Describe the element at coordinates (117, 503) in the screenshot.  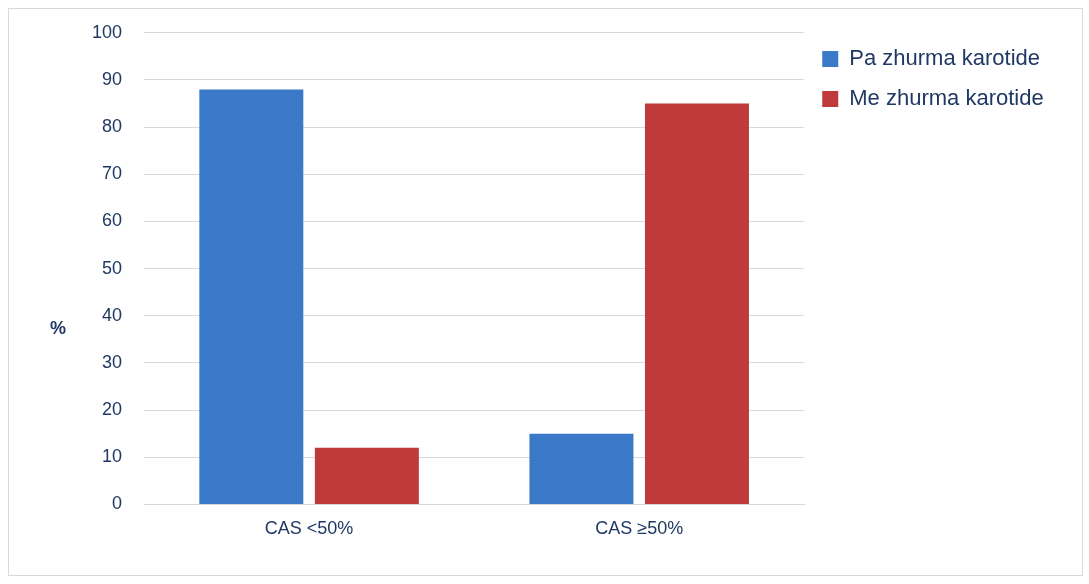
I see `y-tick-label: 0` at that location.